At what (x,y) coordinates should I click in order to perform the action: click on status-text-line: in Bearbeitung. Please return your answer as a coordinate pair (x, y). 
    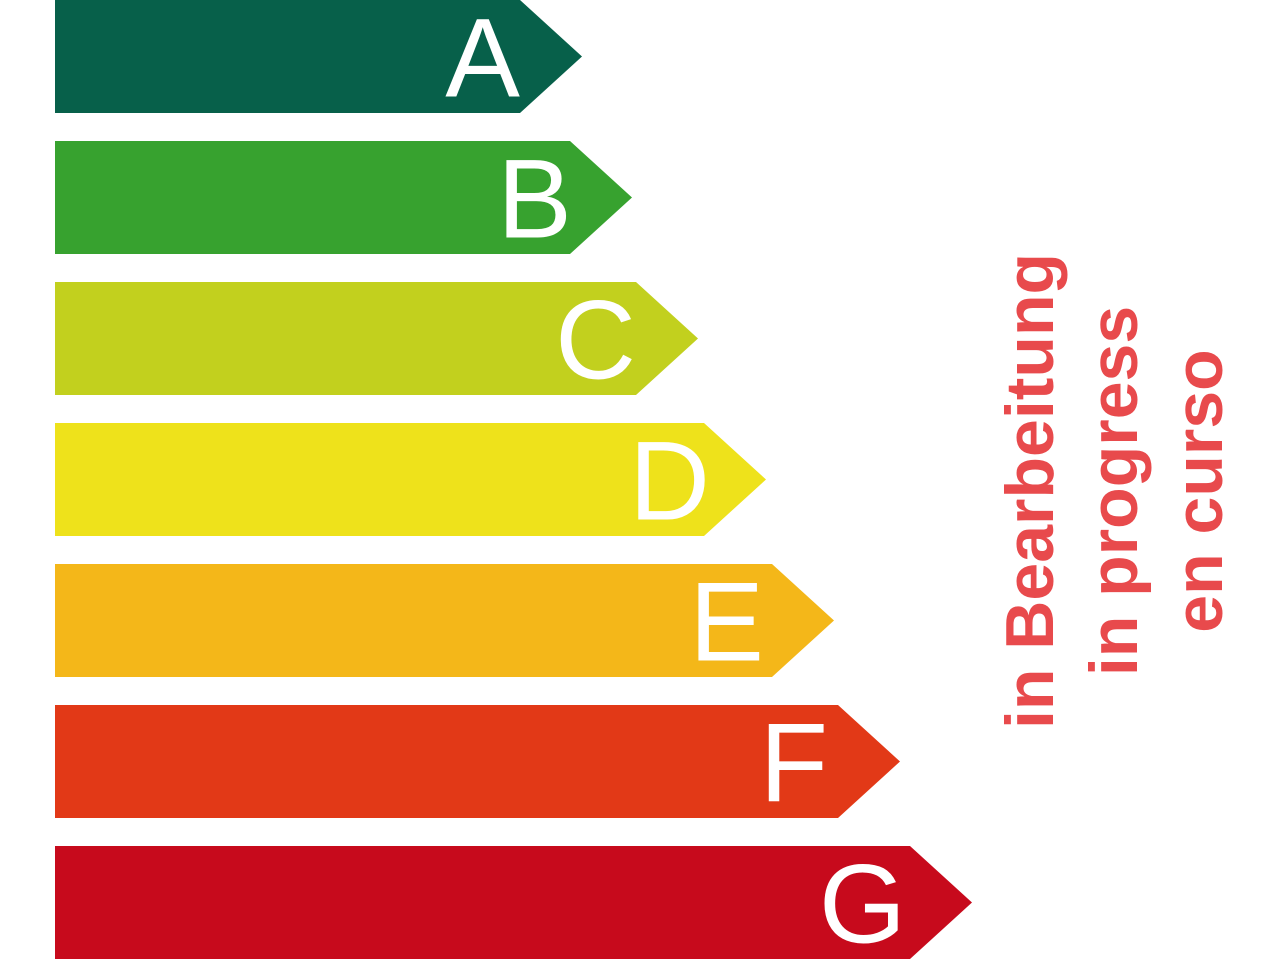
    Looking at the image, I should click on (1030, 491).